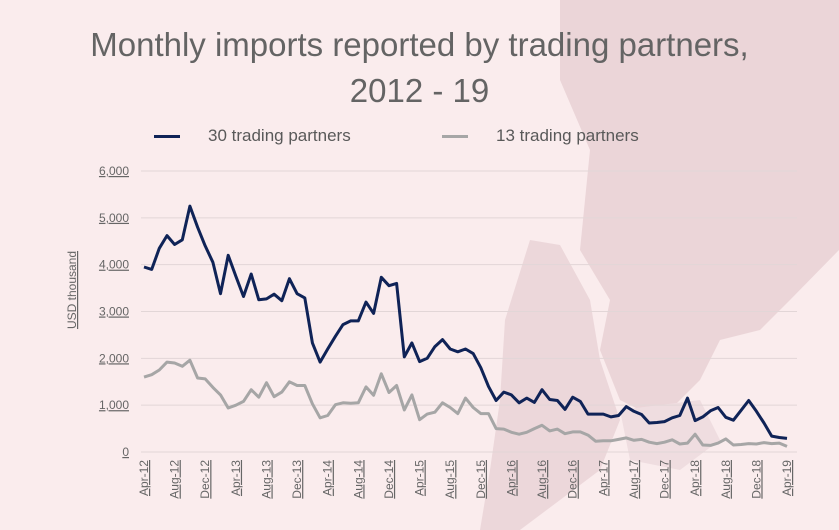 The height and width of the screenshot is (530, 839). I want to click on x-tick-label: Aug-15, so click(450, 479).